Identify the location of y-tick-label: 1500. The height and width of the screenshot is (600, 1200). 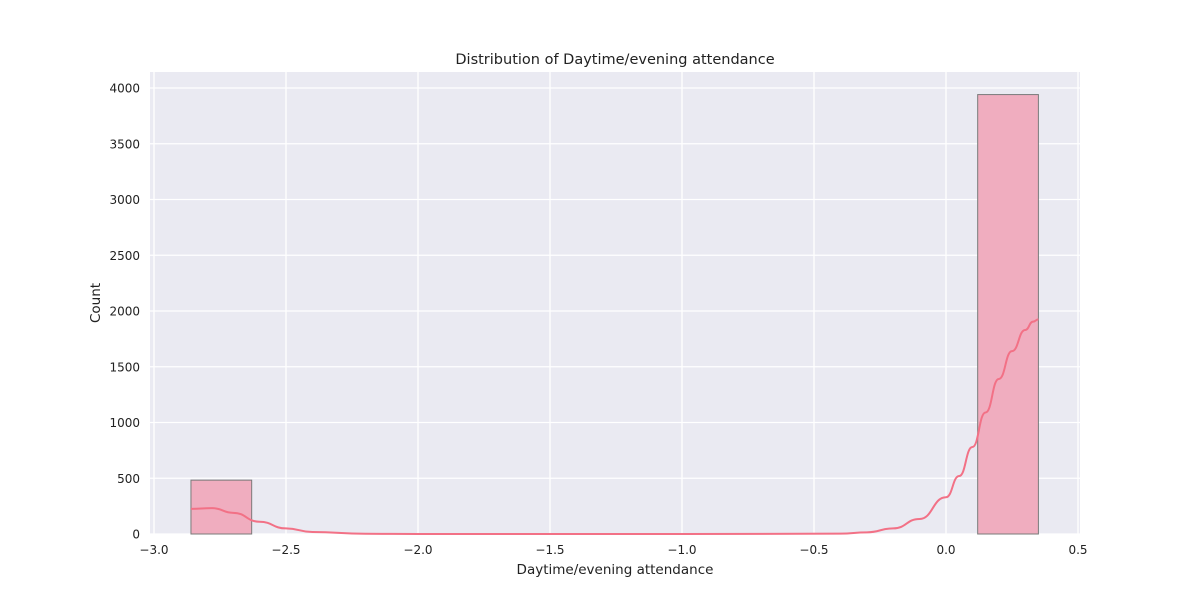
(124, 367).